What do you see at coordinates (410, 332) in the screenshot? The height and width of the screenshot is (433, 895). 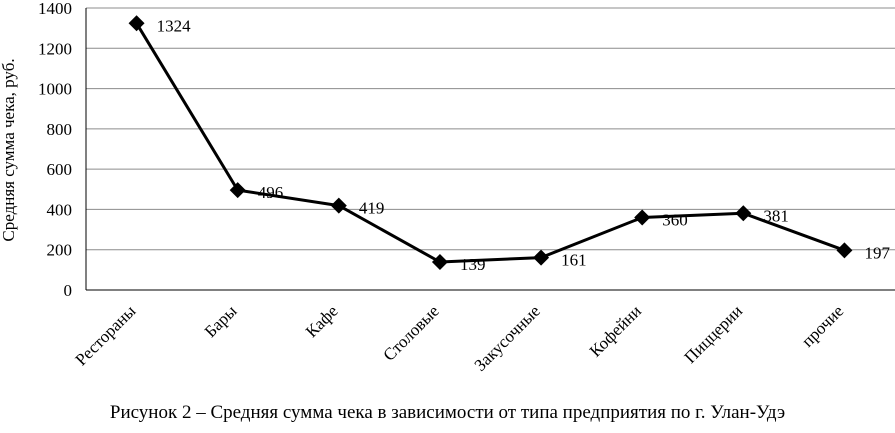 I see `x-category-label: Столовые` at bounding box center [410, 332].